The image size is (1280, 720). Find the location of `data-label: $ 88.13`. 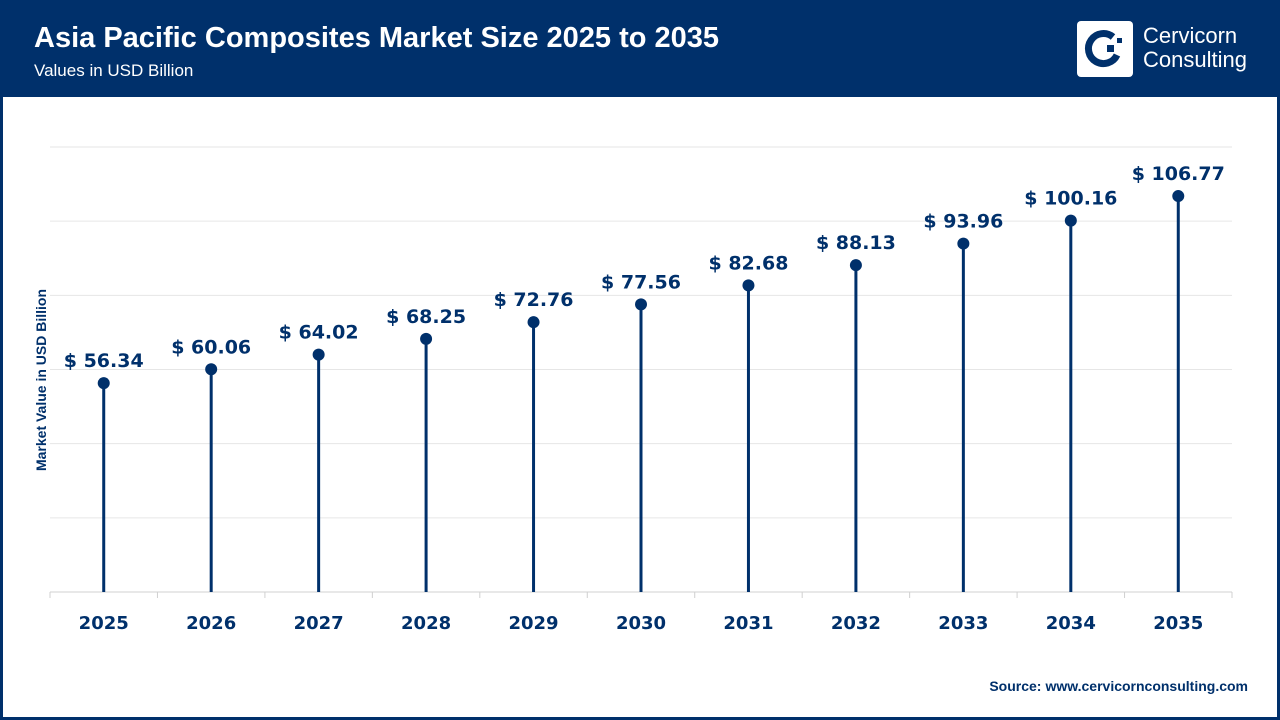

data-label: $ 88.13 is located at coordinates (856, 243).